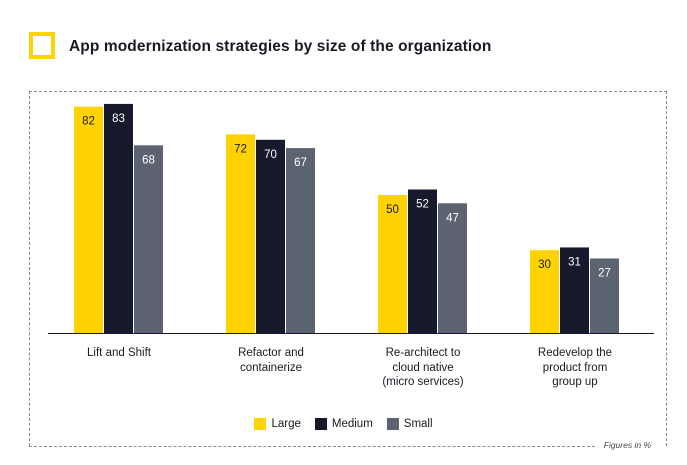  I want to click on category-label-0: Lift and Shift, so click(119, 353).